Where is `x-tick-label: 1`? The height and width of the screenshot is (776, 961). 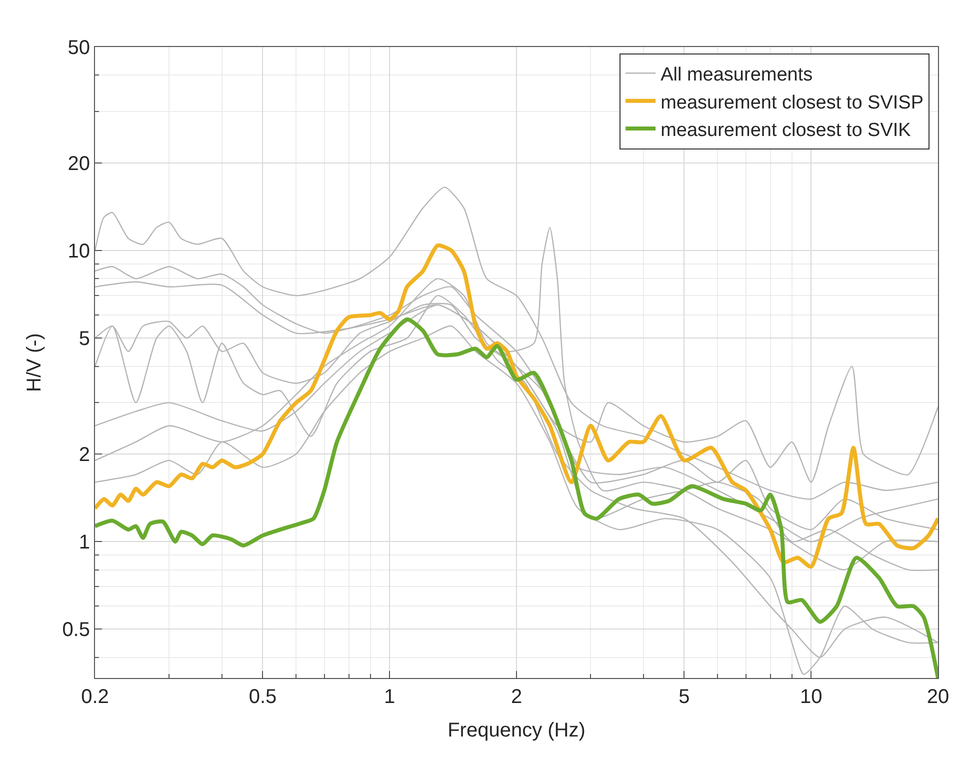 x-tick-label: 1 is located at coordinates (390, 697).